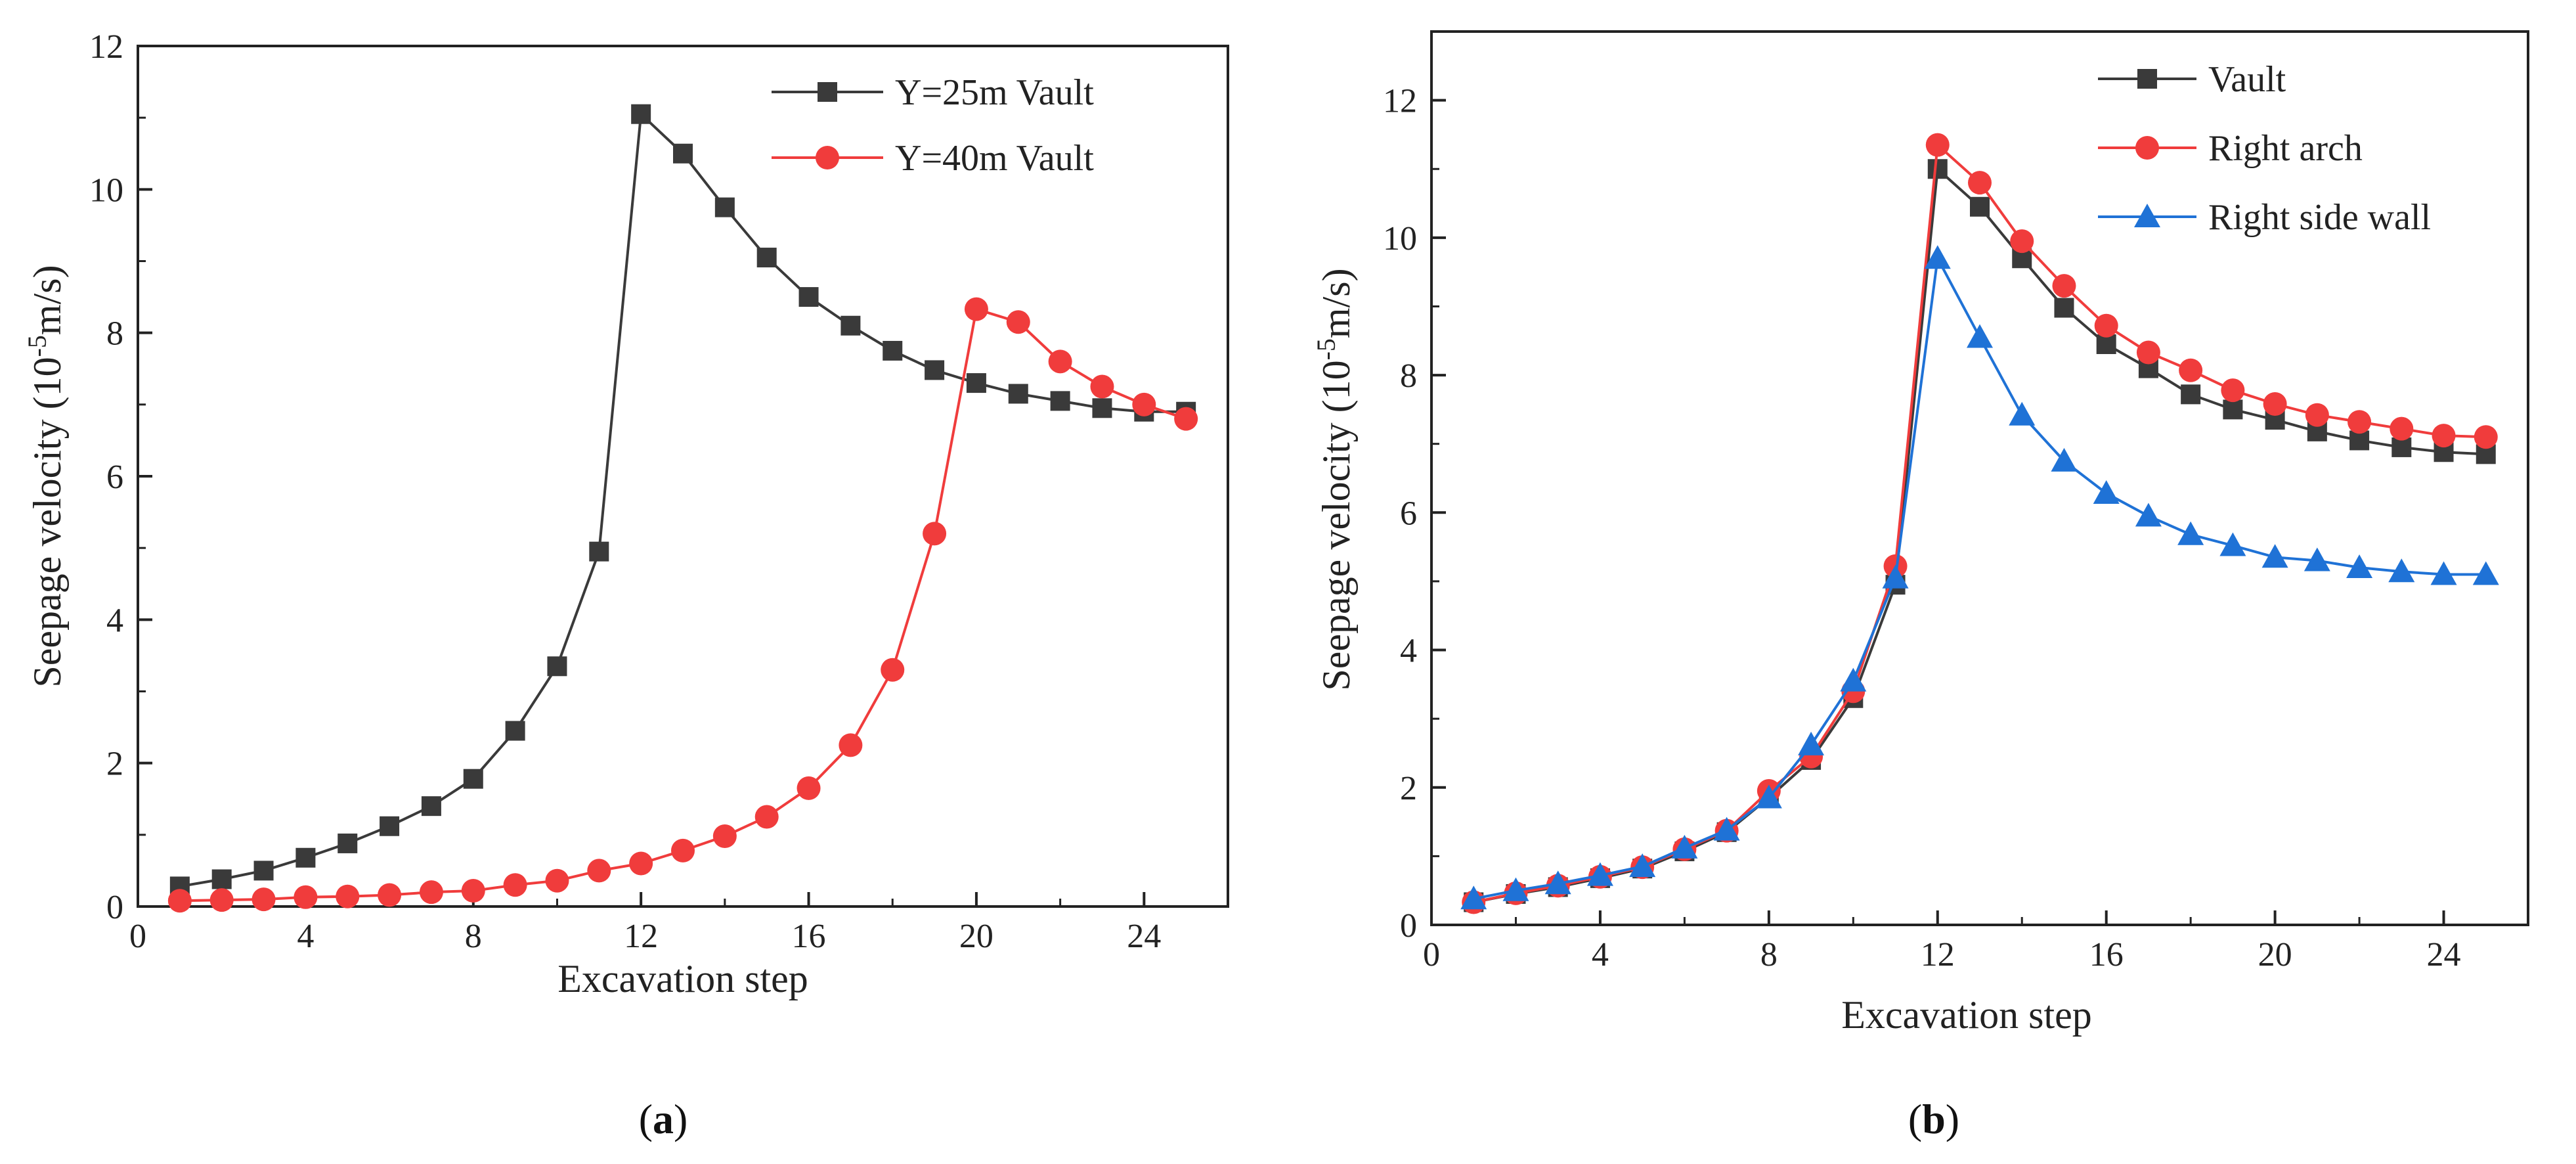  What do you see at coordinates (45, 476) in the screenshot?
I see `panel-a-y-axis-title: Seepage velocity (10-5m/s)` at bounding box center [45, 476].